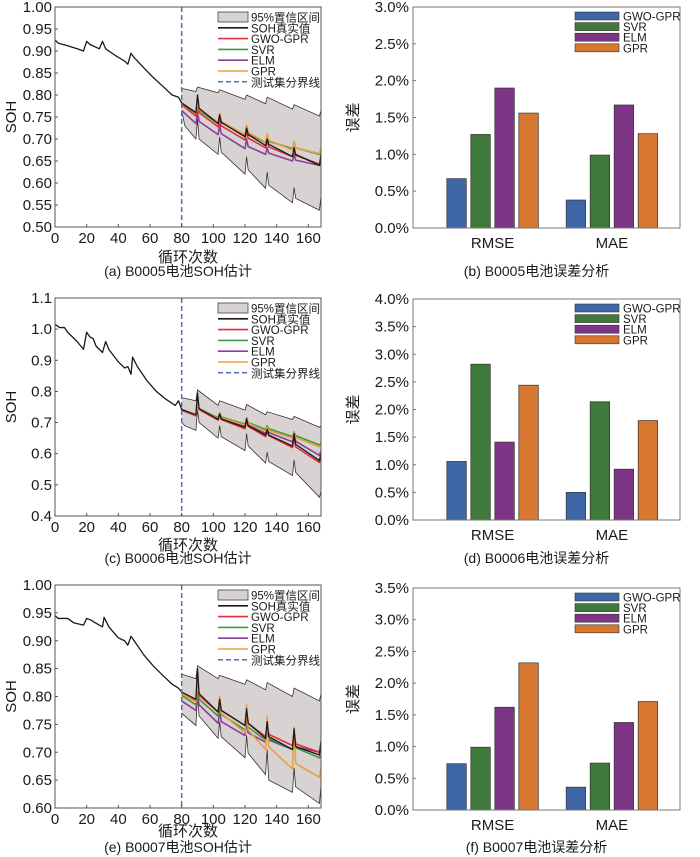 The width and height of the screenshot is (700, 857). What do you see at coordinates (41, 298) in the screenshot?
I see `y-tick-label: 1.1` at bounding box center [41, 298].